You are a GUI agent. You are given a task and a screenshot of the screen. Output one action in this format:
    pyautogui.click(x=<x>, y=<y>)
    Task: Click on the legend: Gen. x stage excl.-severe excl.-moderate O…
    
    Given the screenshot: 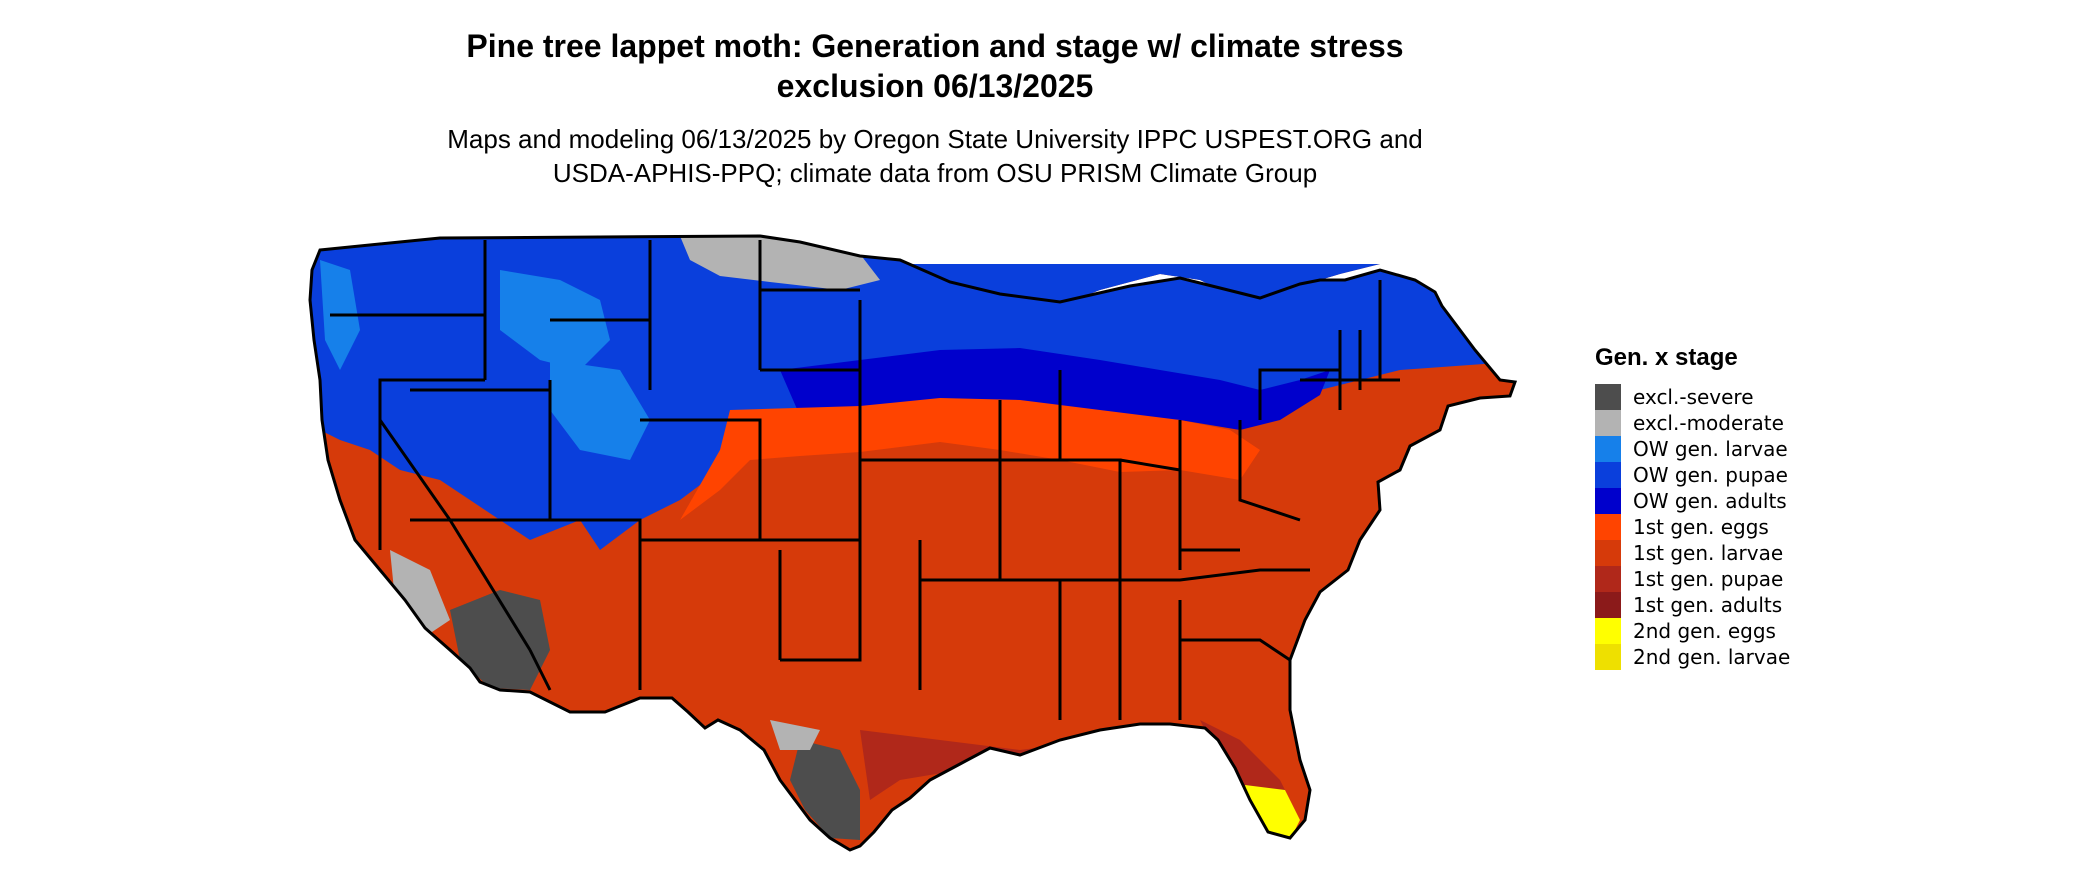 What is the action you would take?
    pyautogui.click(x=1692, y=507)
    